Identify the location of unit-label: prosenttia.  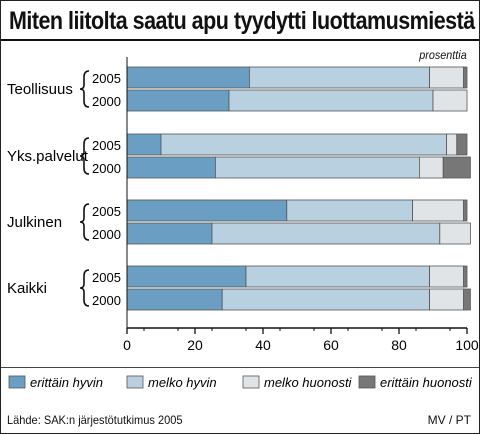
(443, 55).